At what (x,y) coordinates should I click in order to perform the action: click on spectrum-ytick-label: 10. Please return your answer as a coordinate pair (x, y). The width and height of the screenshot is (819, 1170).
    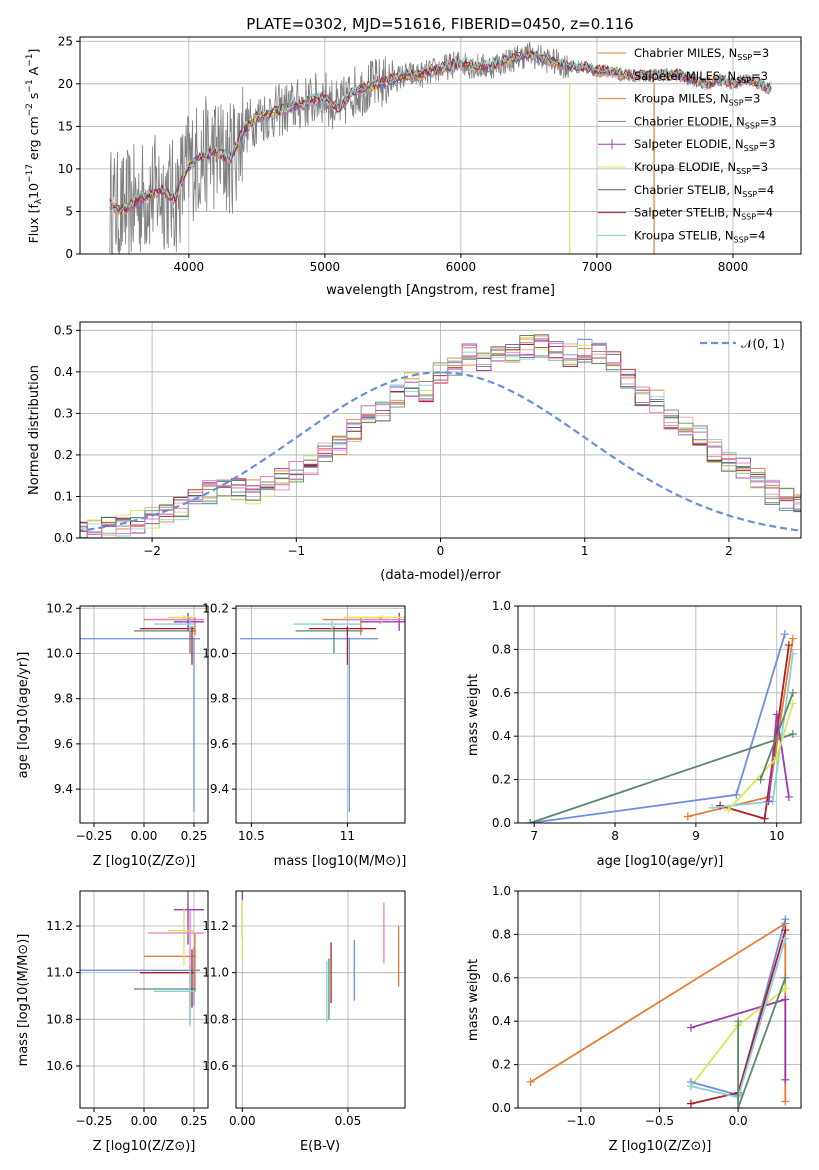
    Looking at the image, I should click on (65, 169).